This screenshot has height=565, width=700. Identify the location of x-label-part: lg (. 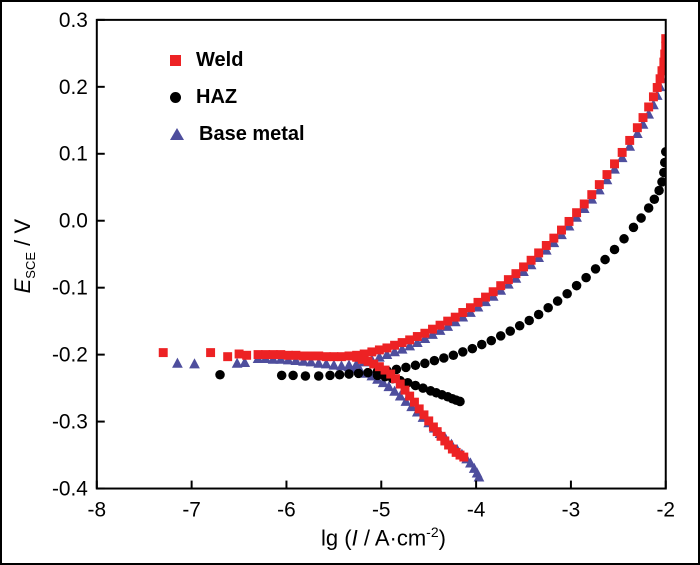
(336, 538).